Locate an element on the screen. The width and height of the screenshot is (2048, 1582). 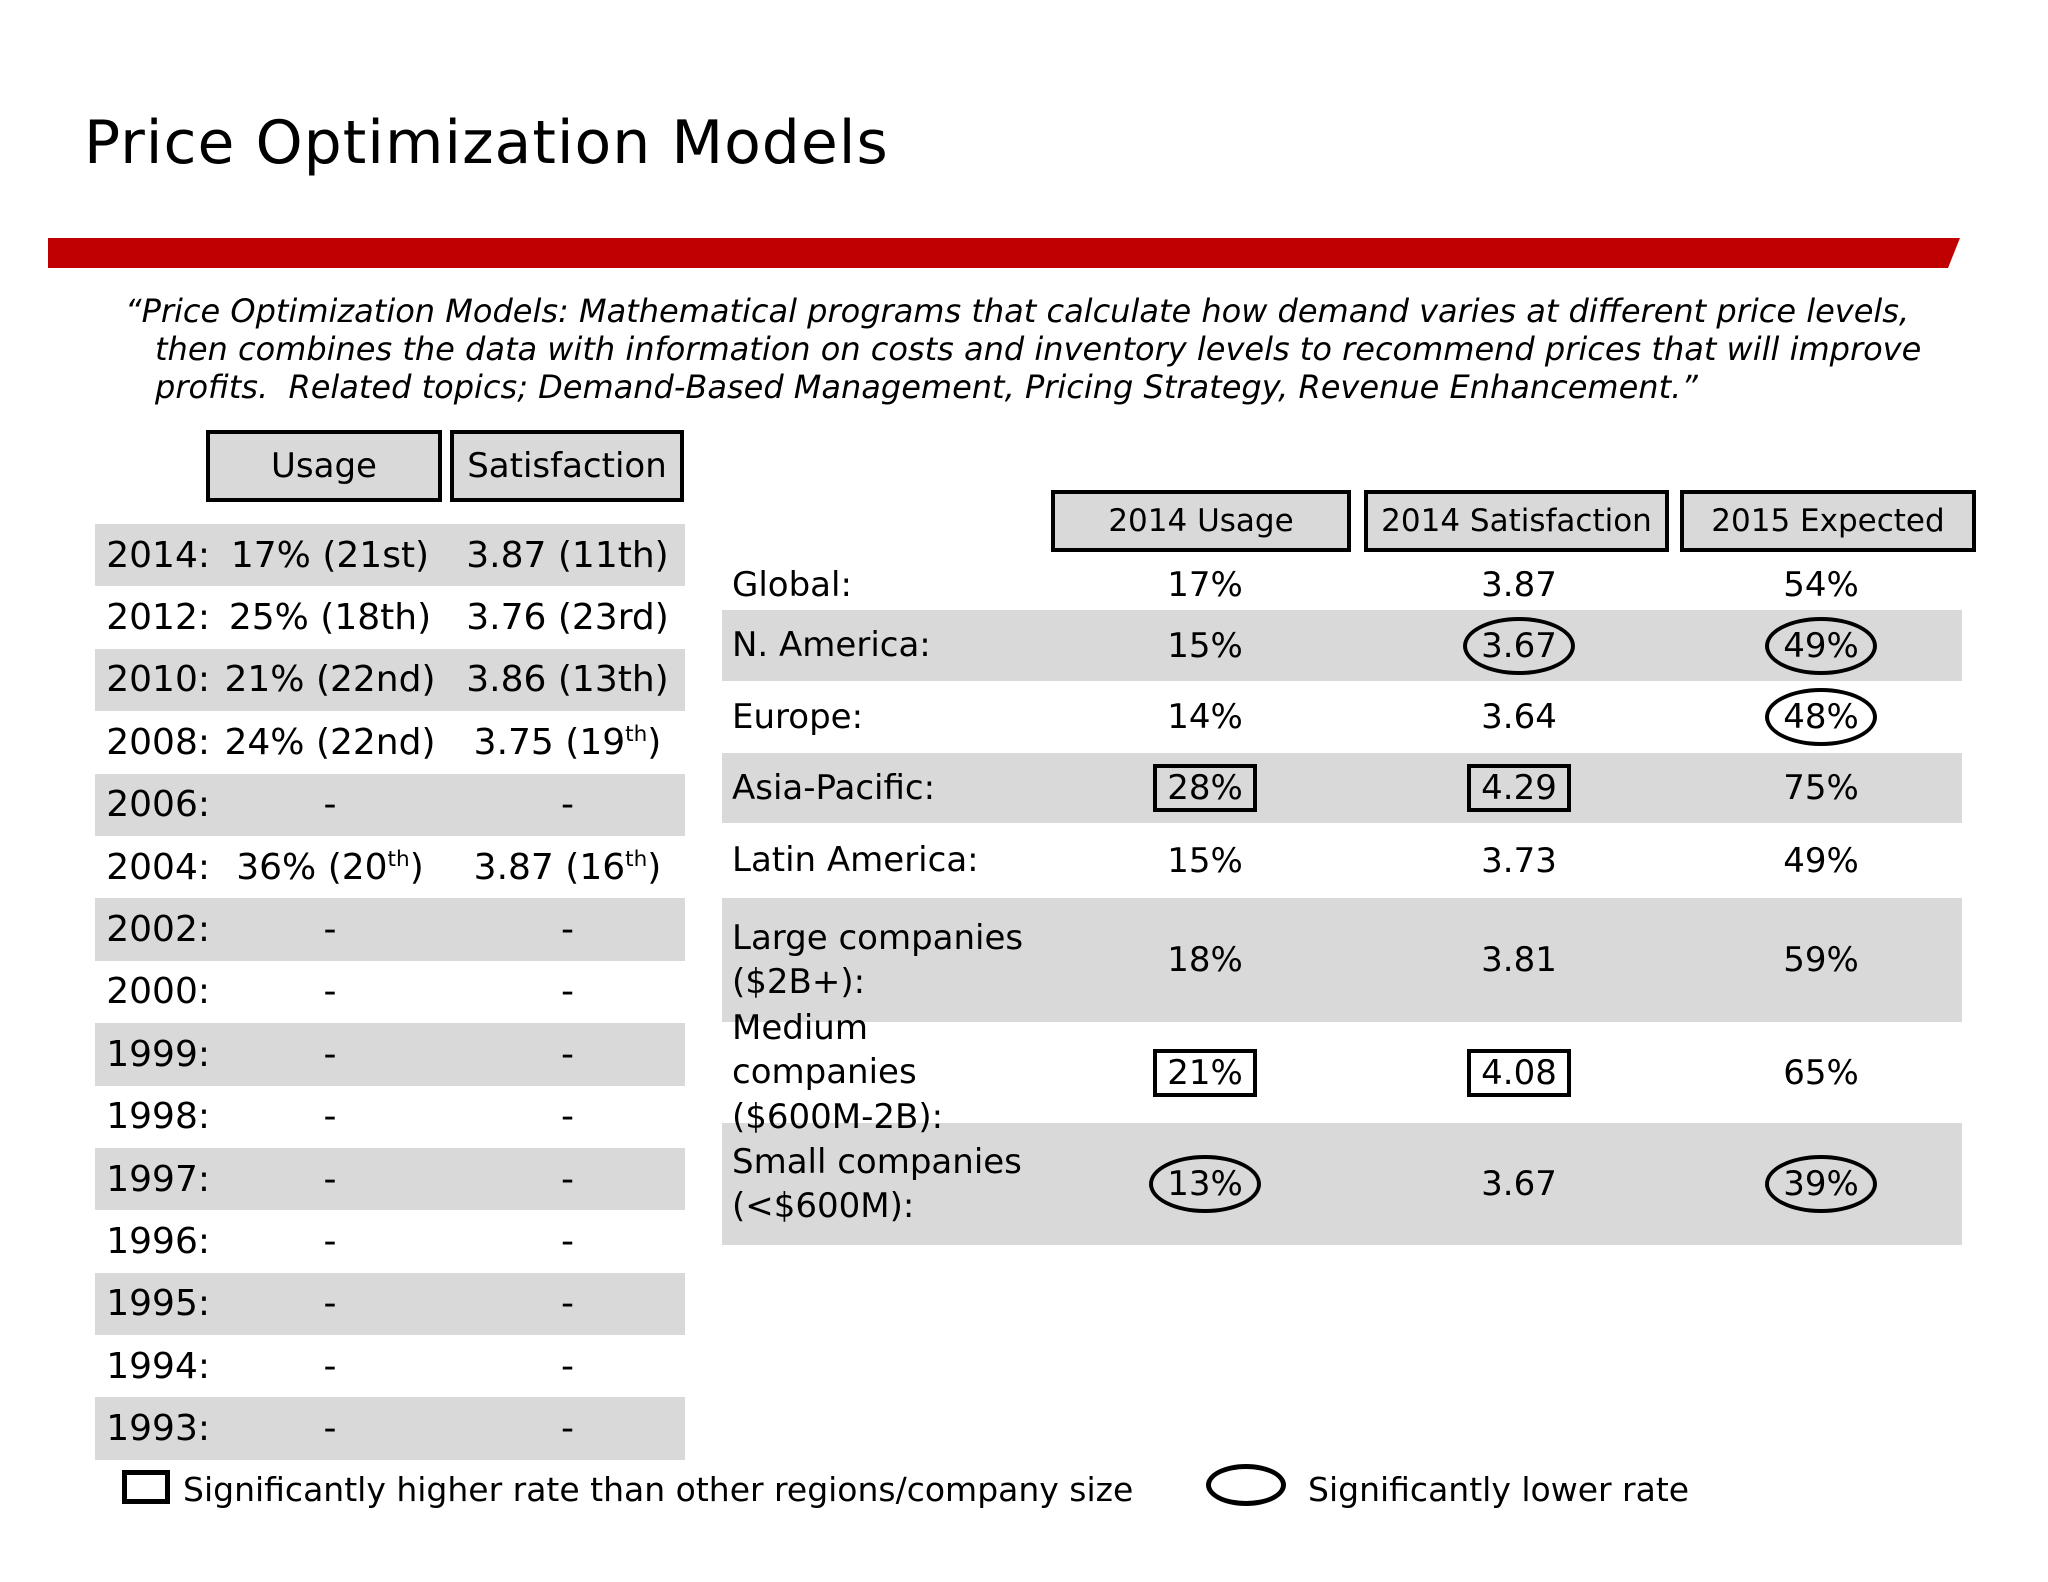
higher-rate-rect-icon is located at coordinates (146, 1487).